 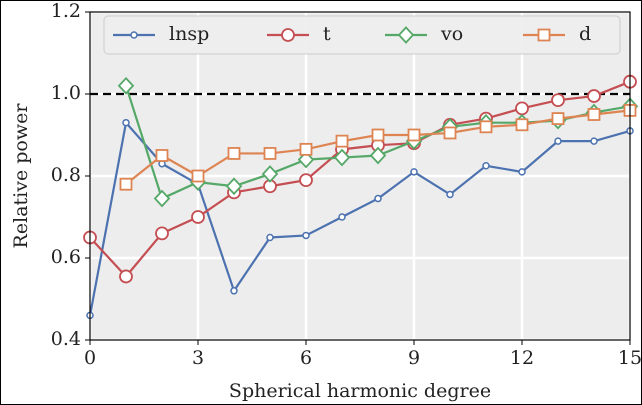 I want to click on y-tick-label: 0.8, so click(x=66, y=175).